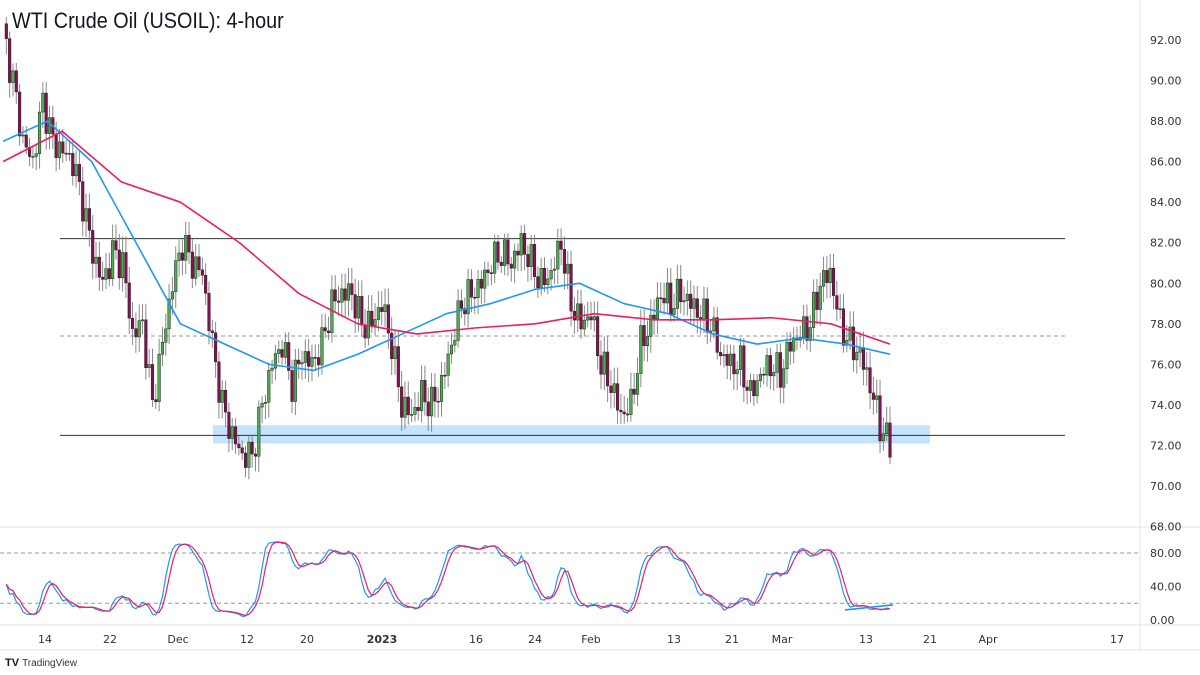 This screenshot has height=675, width=1200. What do you see at coordinates (12, 663) in the screenshot?
I see `tradingview-logo-icon: TV` at bounding box center [12, 663].